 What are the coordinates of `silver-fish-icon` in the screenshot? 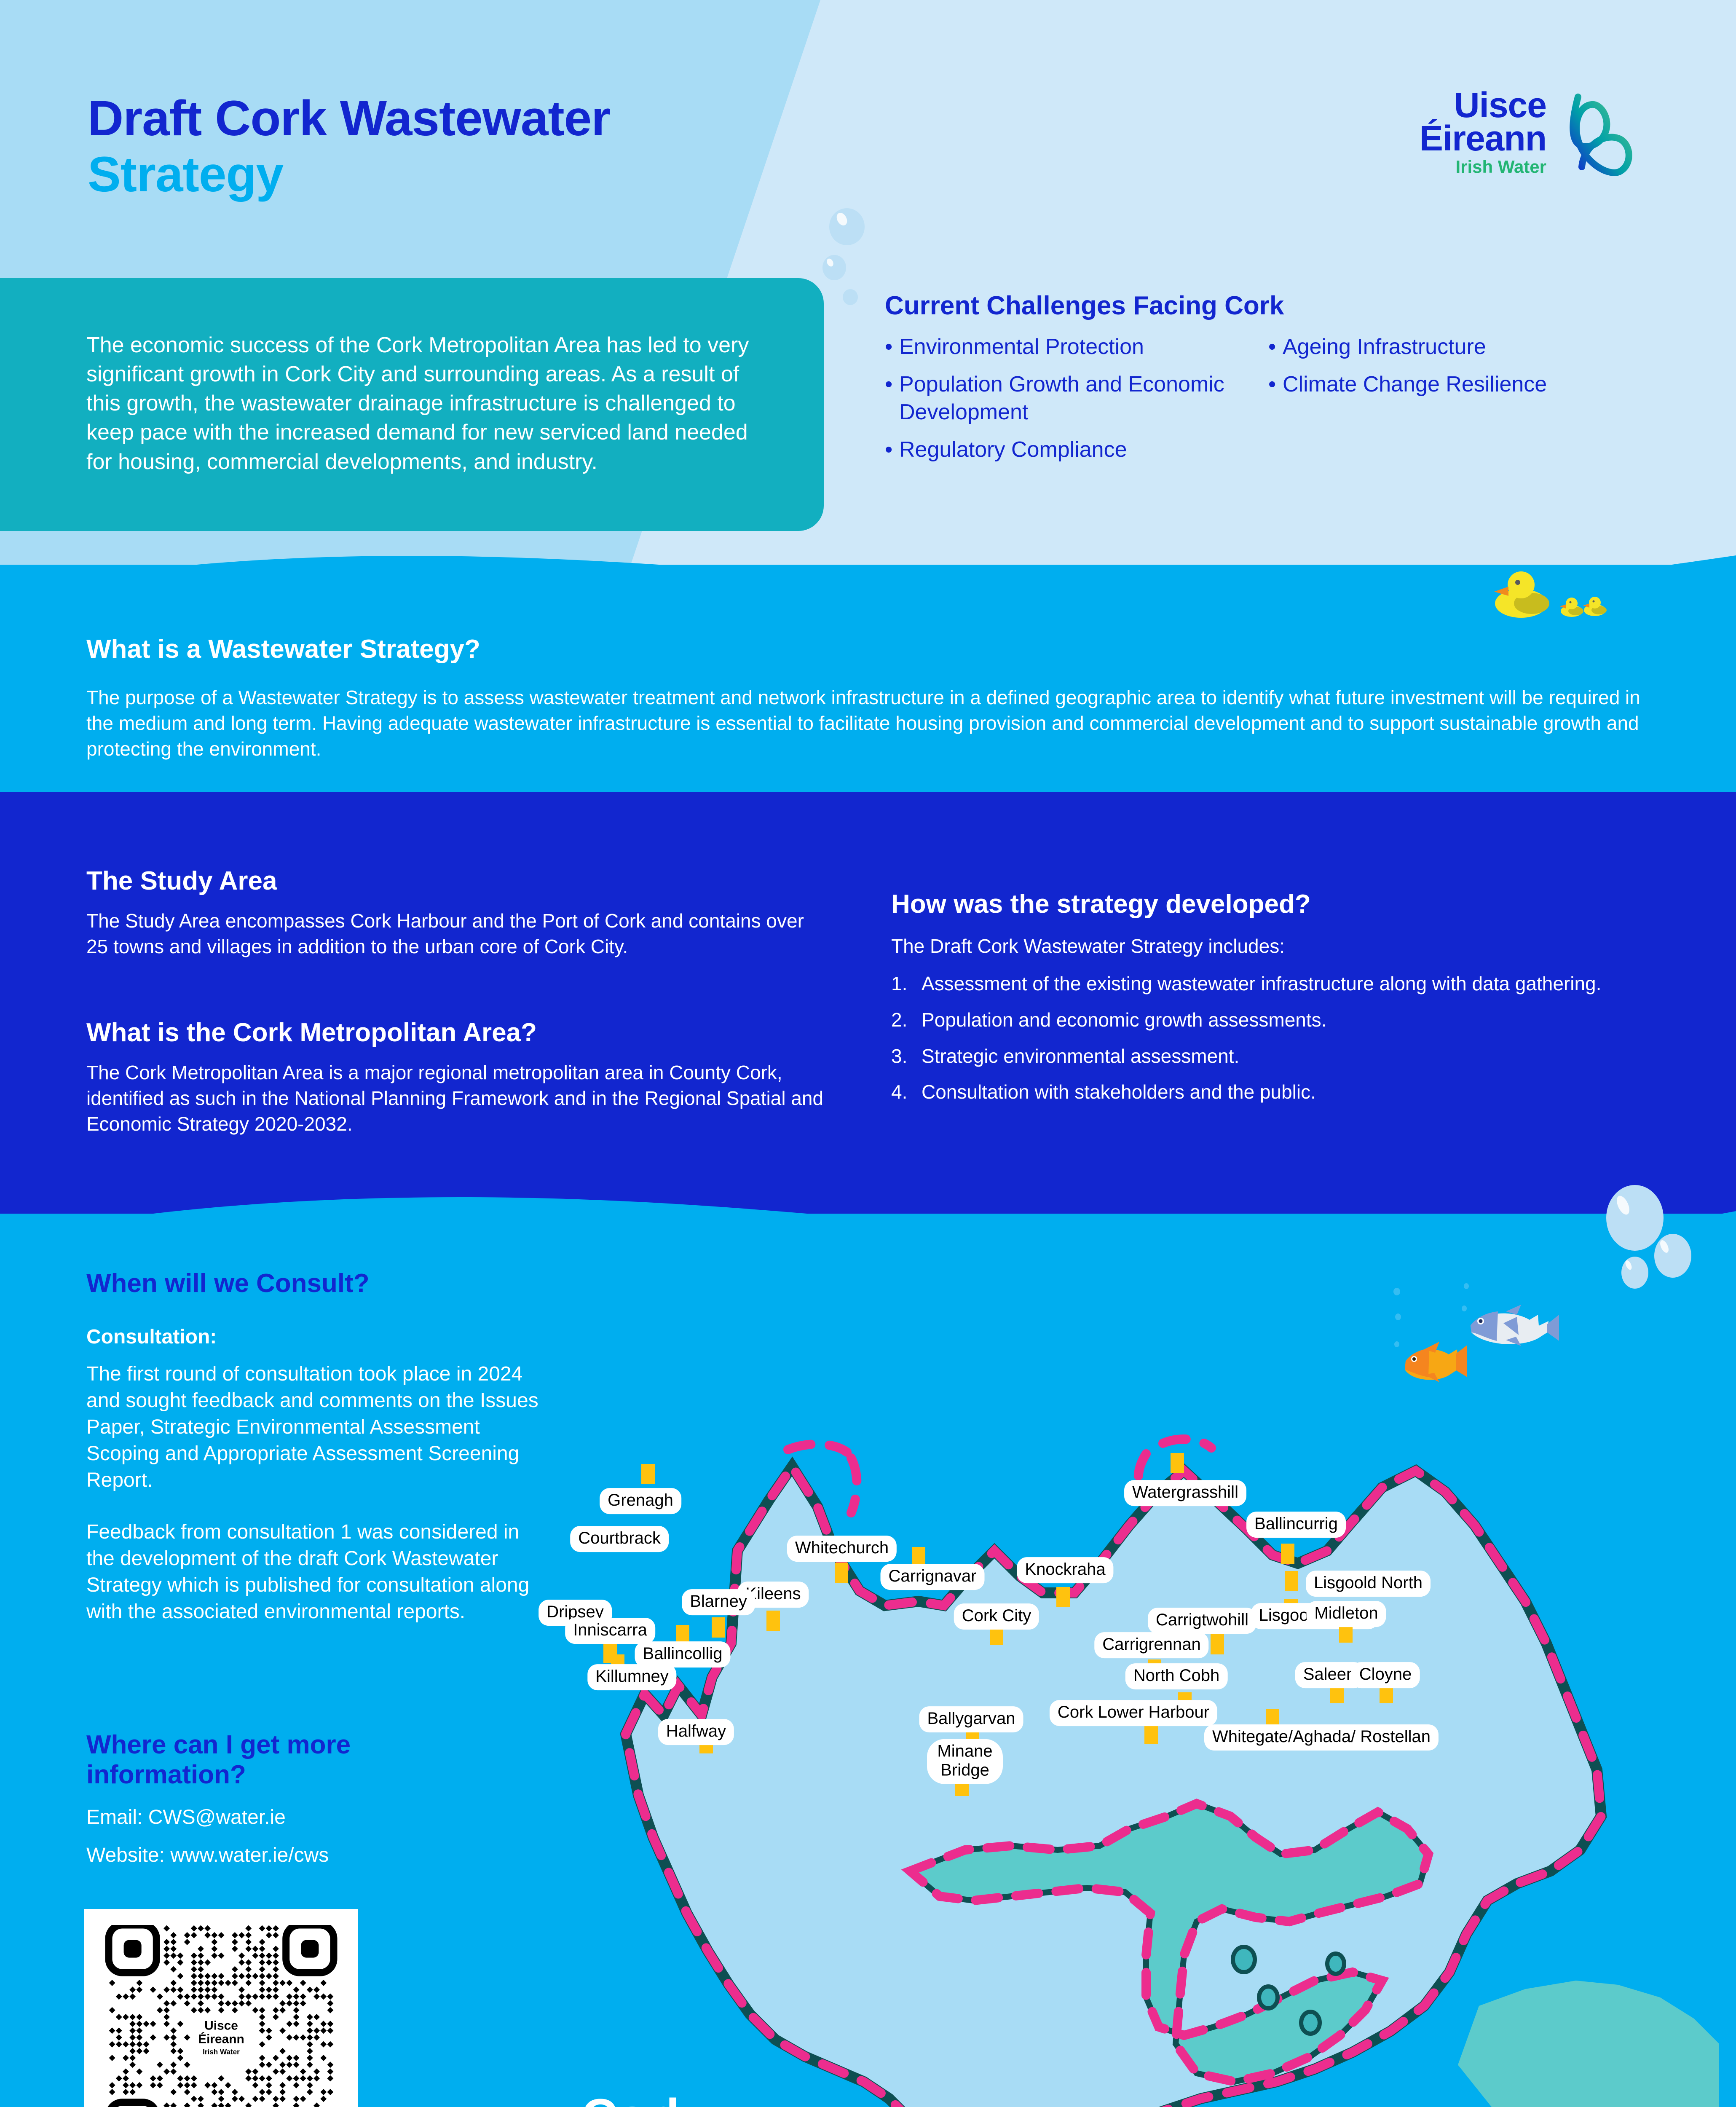 It's located at (1515, 1325).